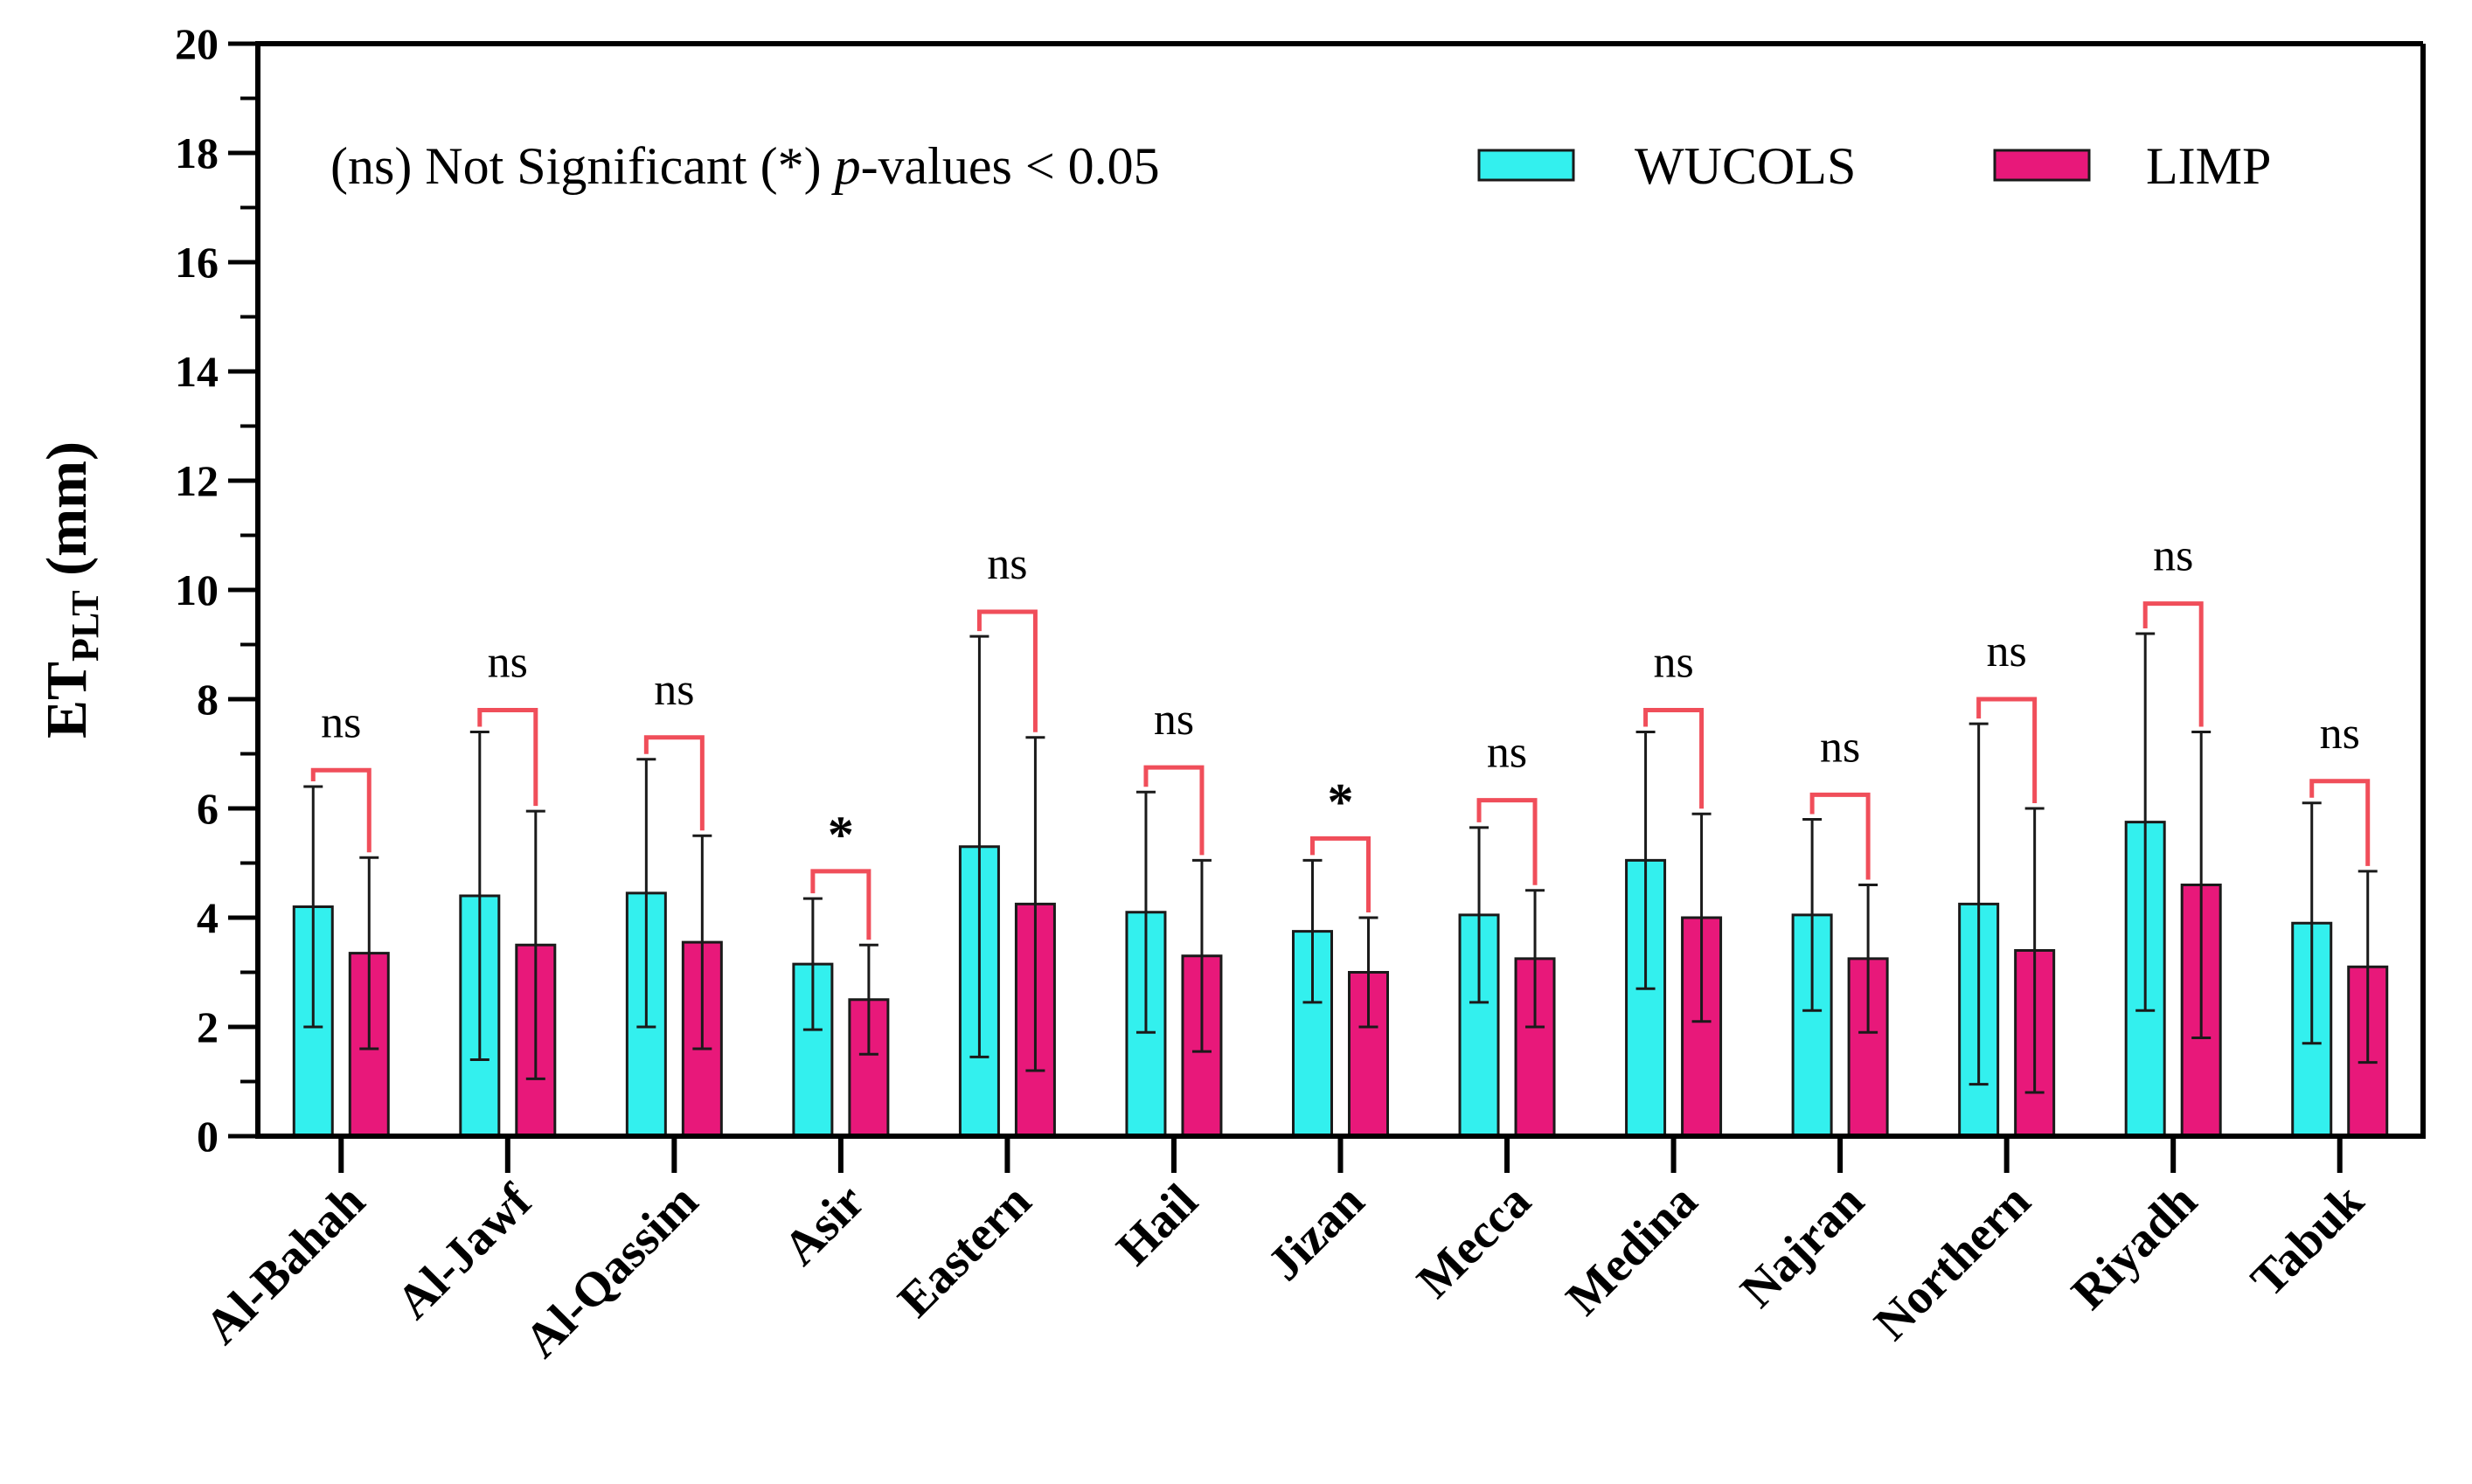  What do you see at coordinates (464, 1251) in the screenshot?
I see `x-tick-label-al-jawf: Al-Jawf` at bounding box center [464, 1251].